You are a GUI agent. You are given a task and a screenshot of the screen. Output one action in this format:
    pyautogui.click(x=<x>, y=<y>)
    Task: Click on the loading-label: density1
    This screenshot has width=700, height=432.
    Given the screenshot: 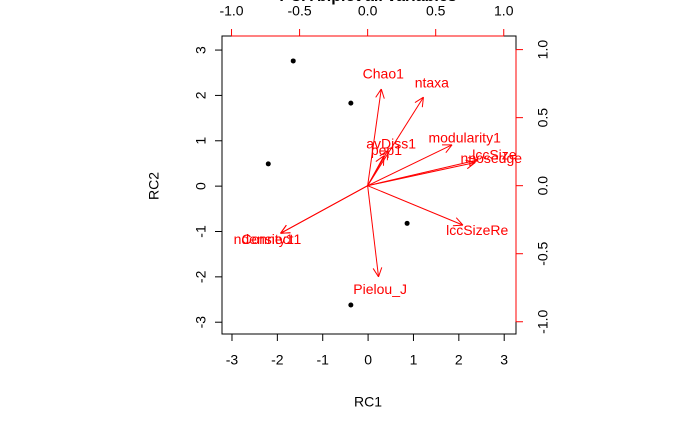 What is the action you would take?
    pyautogui.click(x=267, y=239)
    